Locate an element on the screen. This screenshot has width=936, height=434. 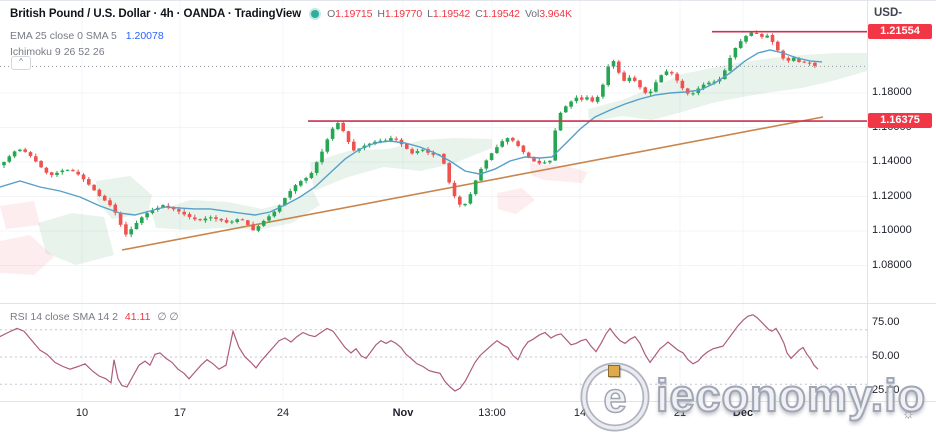
ohlc-key: Vol is located at coordinates (532, 14).